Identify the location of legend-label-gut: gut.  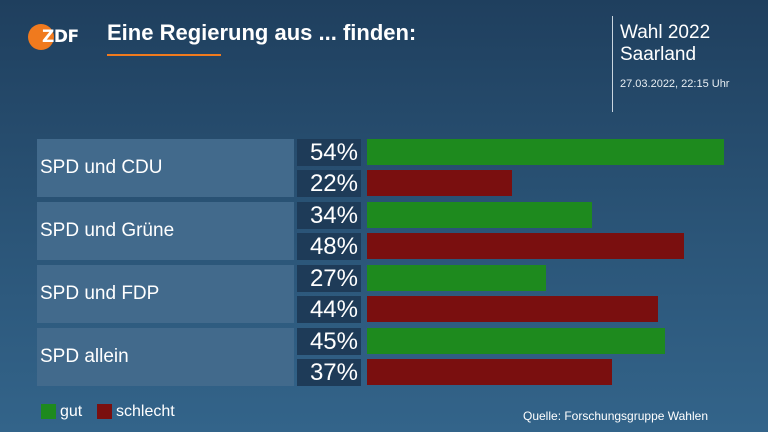
(71, 411).